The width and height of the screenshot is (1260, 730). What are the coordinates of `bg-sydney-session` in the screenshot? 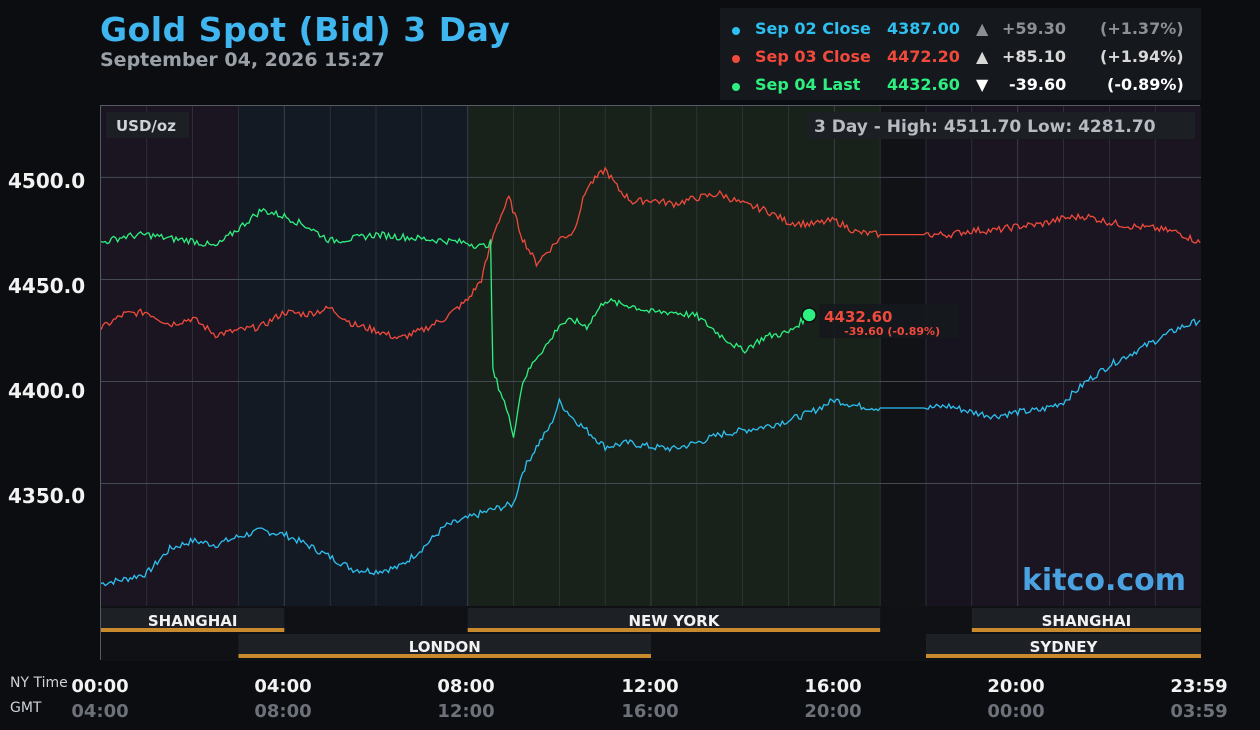 It's located at (949, 356).